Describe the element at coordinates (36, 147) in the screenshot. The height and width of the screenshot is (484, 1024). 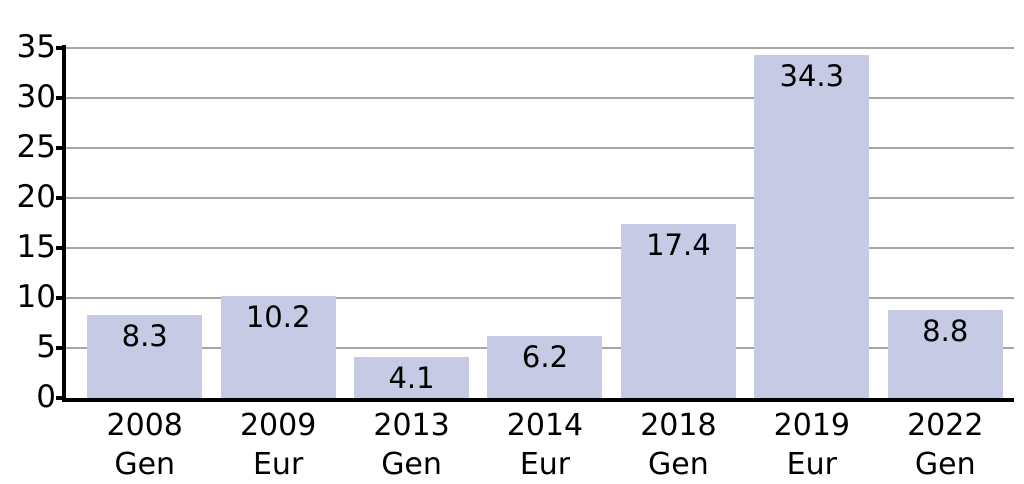
I see `y-tick-label-25: 25` at that location.